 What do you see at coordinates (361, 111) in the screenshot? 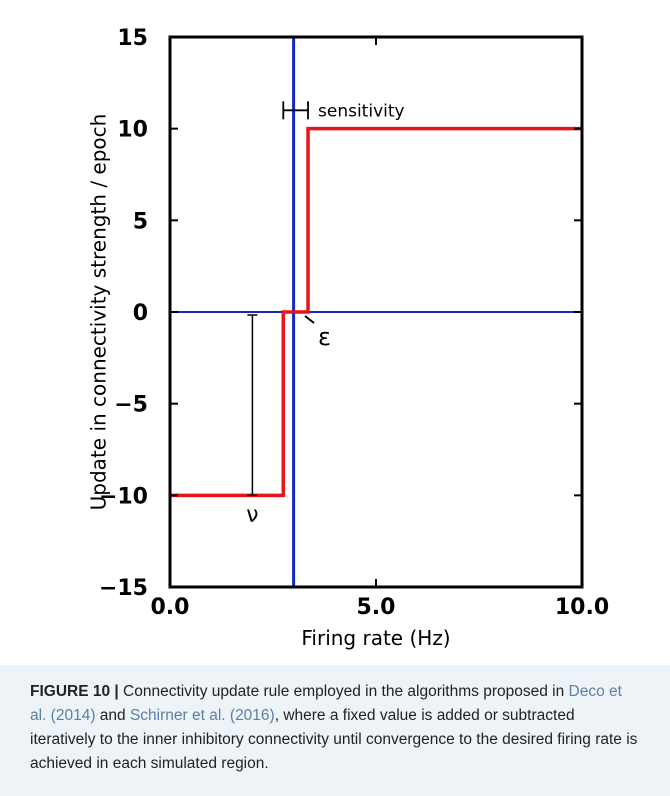
I see `sensitivity-label: sensitivity` at bounding box center [361, 111].